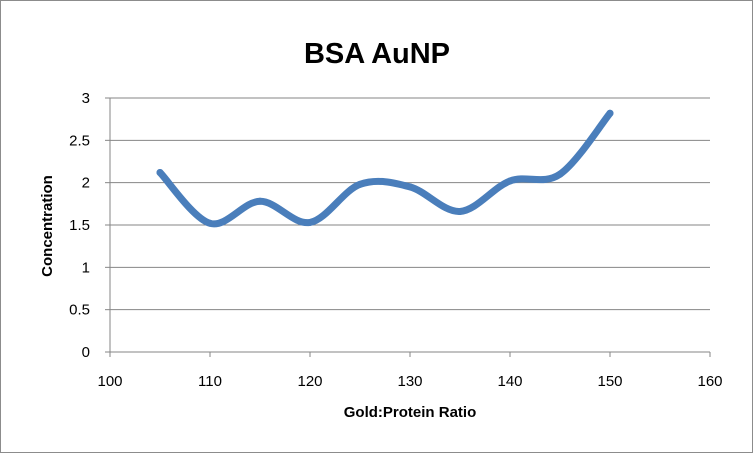 Image resolution: width=753 pixels, height=457 pixels. What do you see at coordinates (86, 98) in the screenshot?
I see `y-tick-label: 3` at bounding box center [86, 98].